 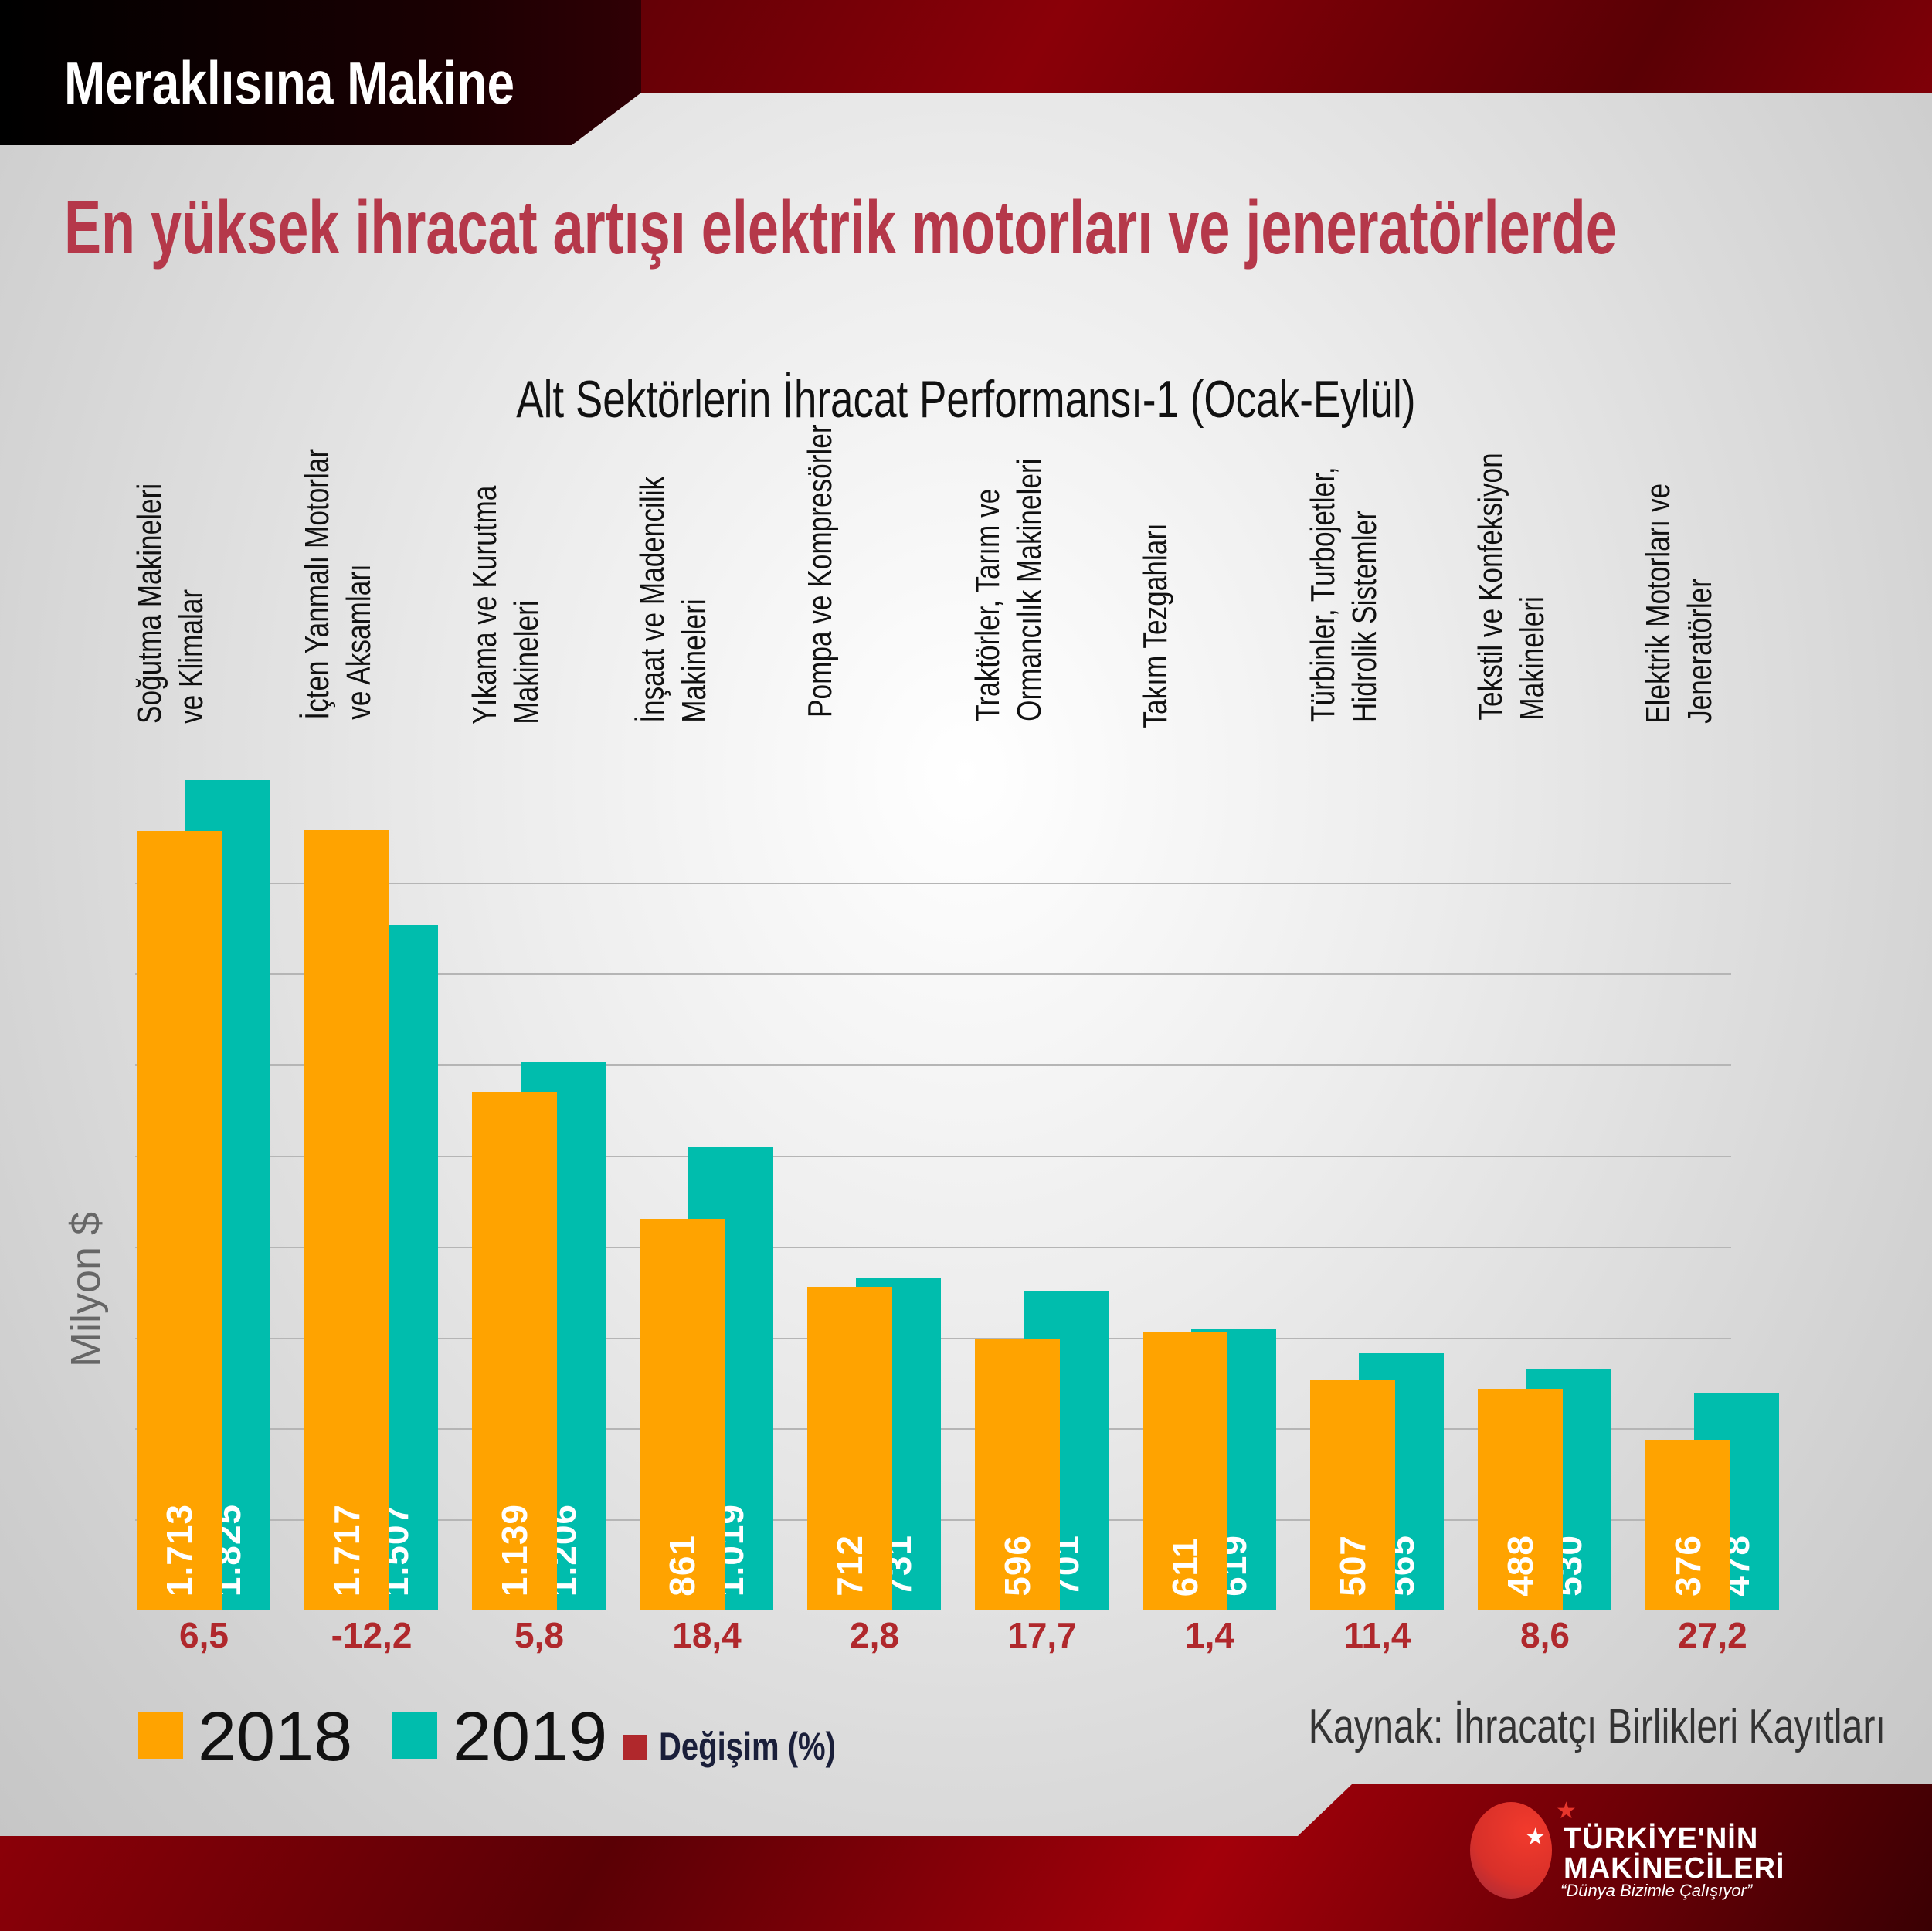 What do you see at coordinates (171, 603) in the screenshot?
I see `category-label: Soğutma Makineleri ve Klimalar` at bounding box center [171, 603].